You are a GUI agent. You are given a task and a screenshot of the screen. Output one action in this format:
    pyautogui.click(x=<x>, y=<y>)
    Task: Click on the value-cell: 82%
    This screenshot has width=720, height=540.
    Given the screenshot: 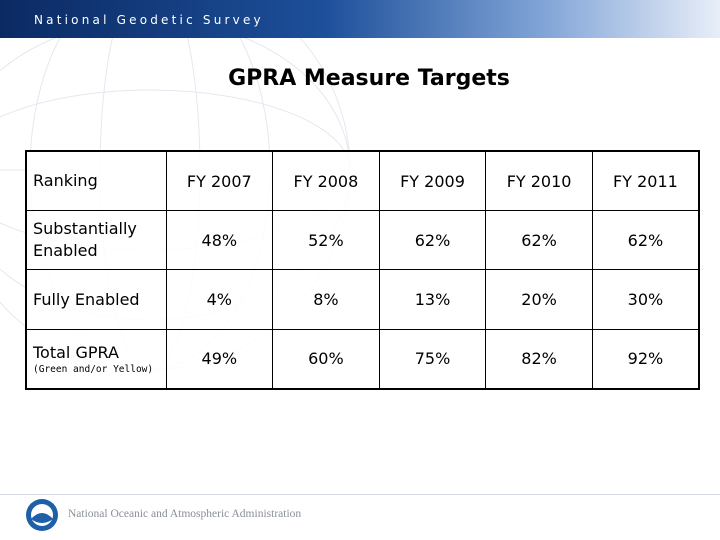 What is the action you would take?
    pyautogui.click(x=539, y=359)
    